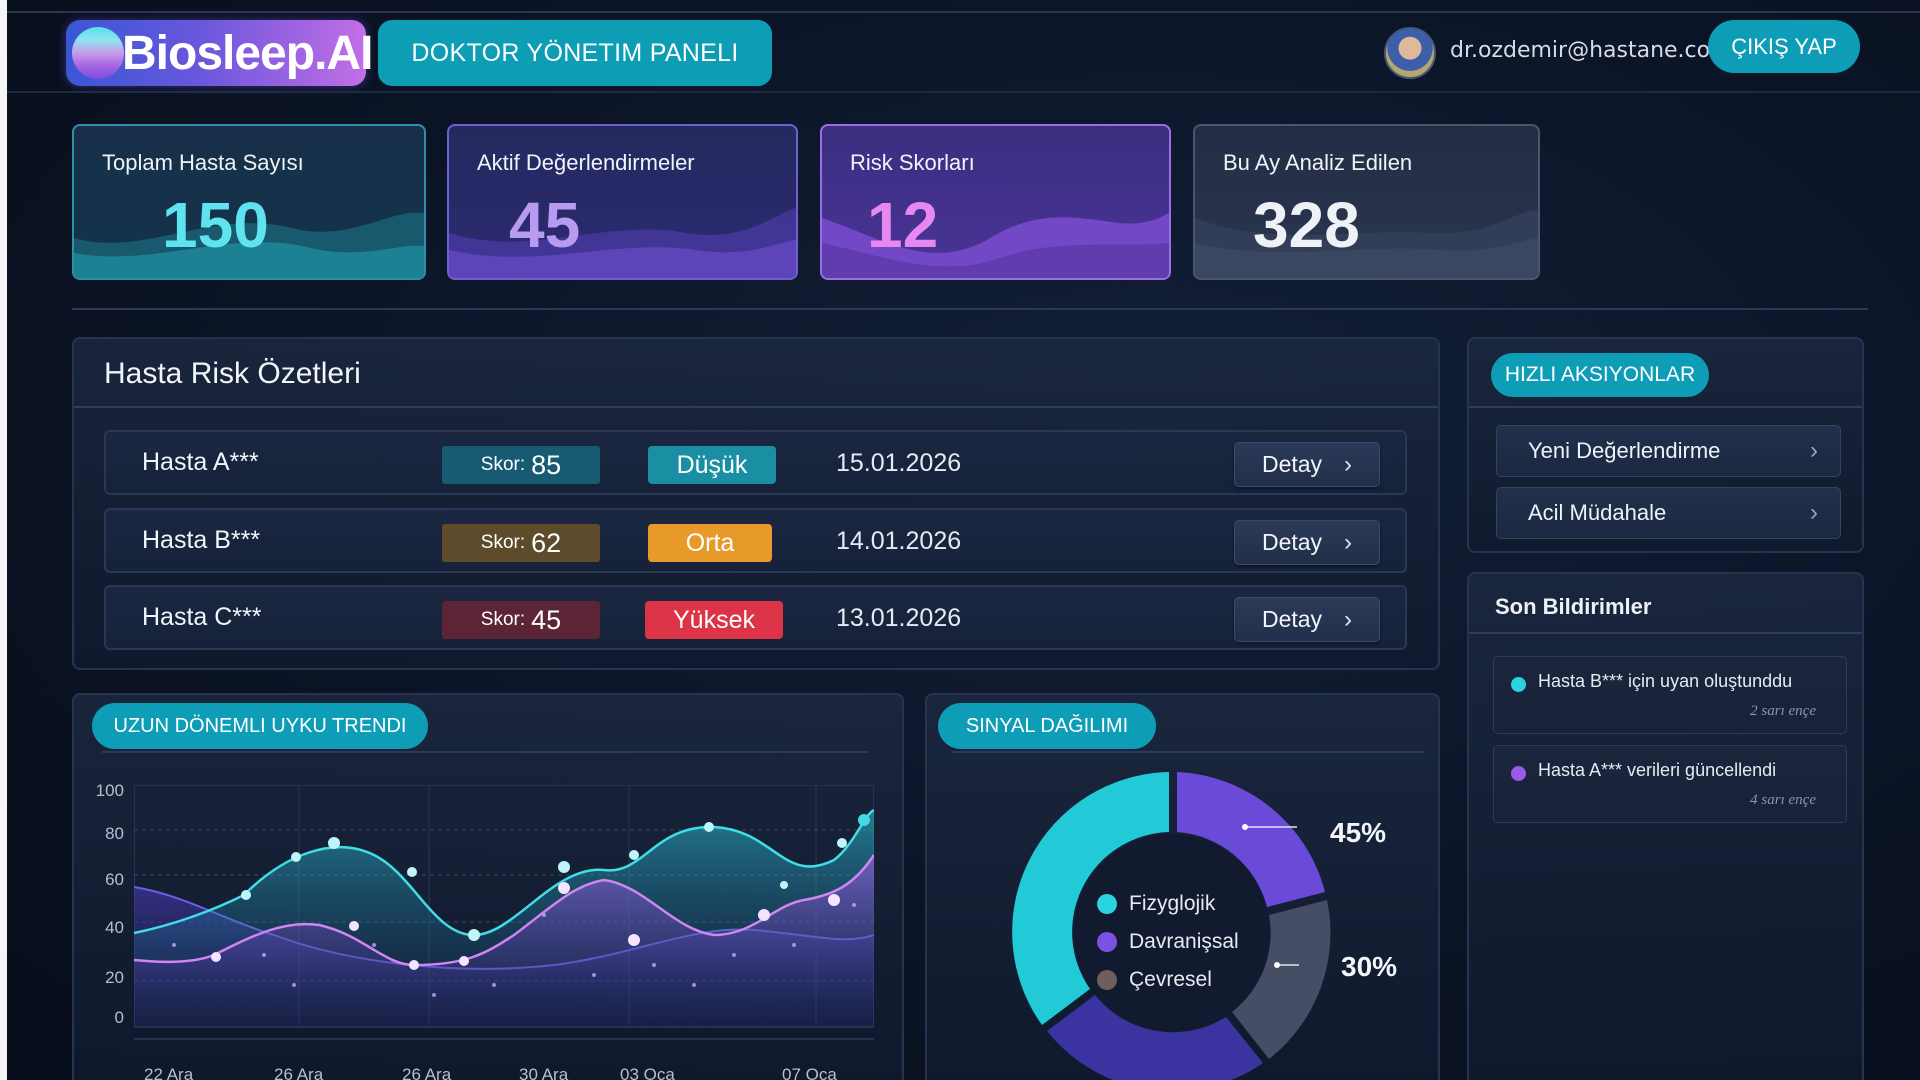 Image resolution: width=1920 pixels, height=1080 pixels. I want to click on stat-card-active-evaluations: Aktif Değerlendirmeler 45, so click(622, 202).